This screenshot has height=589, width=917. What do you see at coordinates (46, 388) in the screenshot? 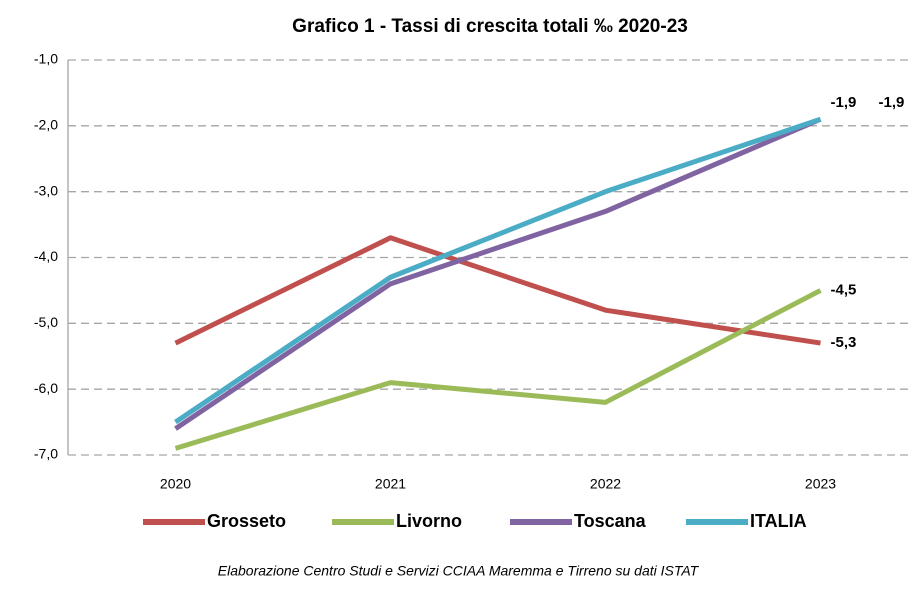
I see `y-tick-label: -6,0` at bounding box center [46, 388].